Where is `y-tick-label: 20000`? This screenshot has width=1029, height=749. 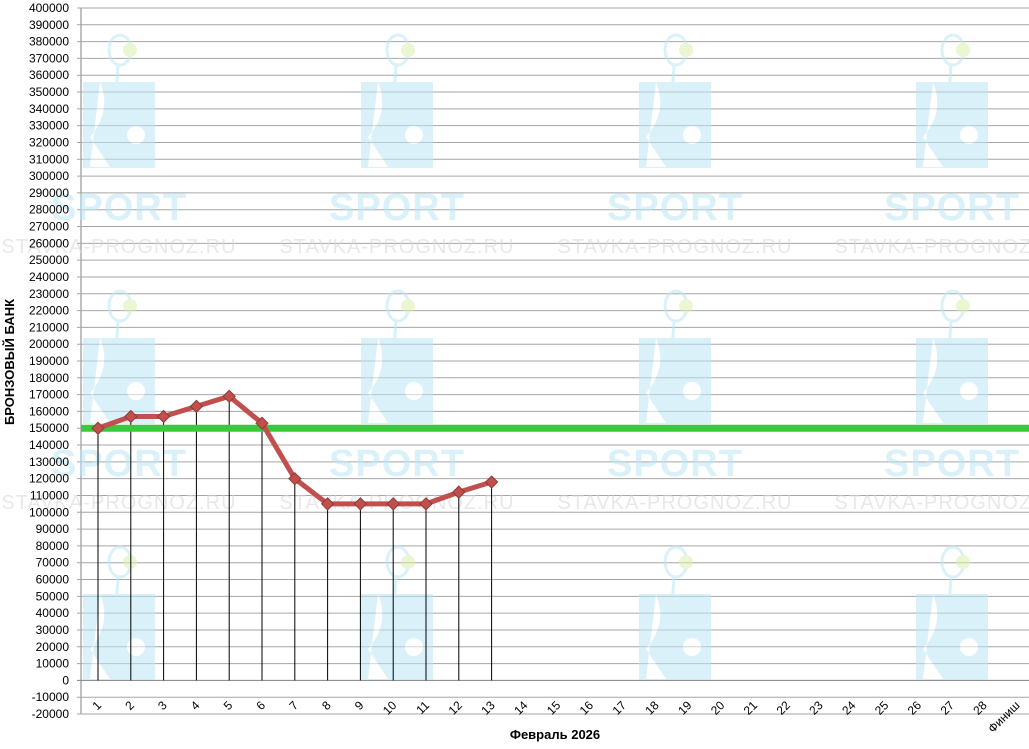
y-tick-label: 20000 is located at coordinates (53, 647).